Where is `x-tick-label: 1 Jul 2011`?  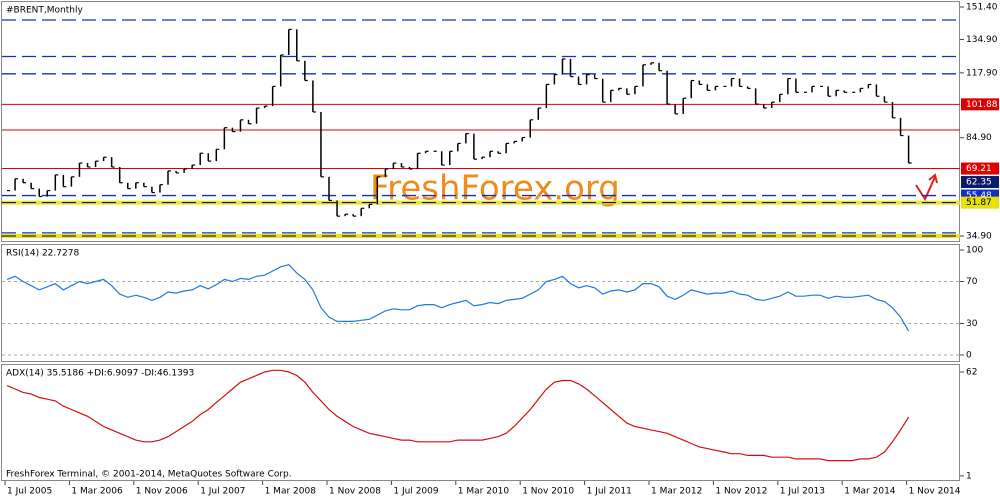 x-tick-label: 1 Jul 2011 is located at coordinates (609, 492).